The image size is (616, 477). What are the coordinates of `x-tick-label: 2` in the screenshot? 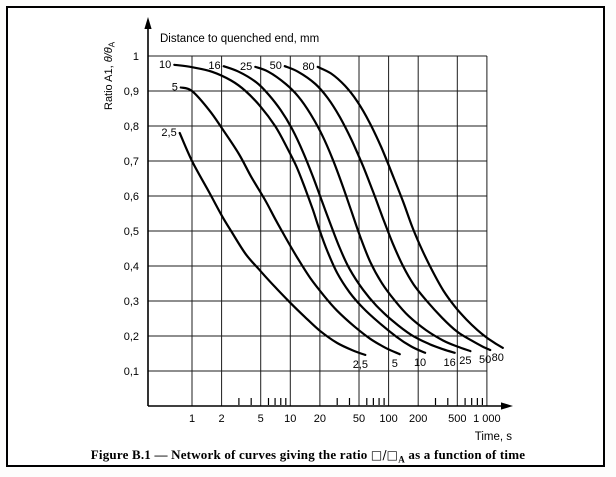 It's located at (222, 419).